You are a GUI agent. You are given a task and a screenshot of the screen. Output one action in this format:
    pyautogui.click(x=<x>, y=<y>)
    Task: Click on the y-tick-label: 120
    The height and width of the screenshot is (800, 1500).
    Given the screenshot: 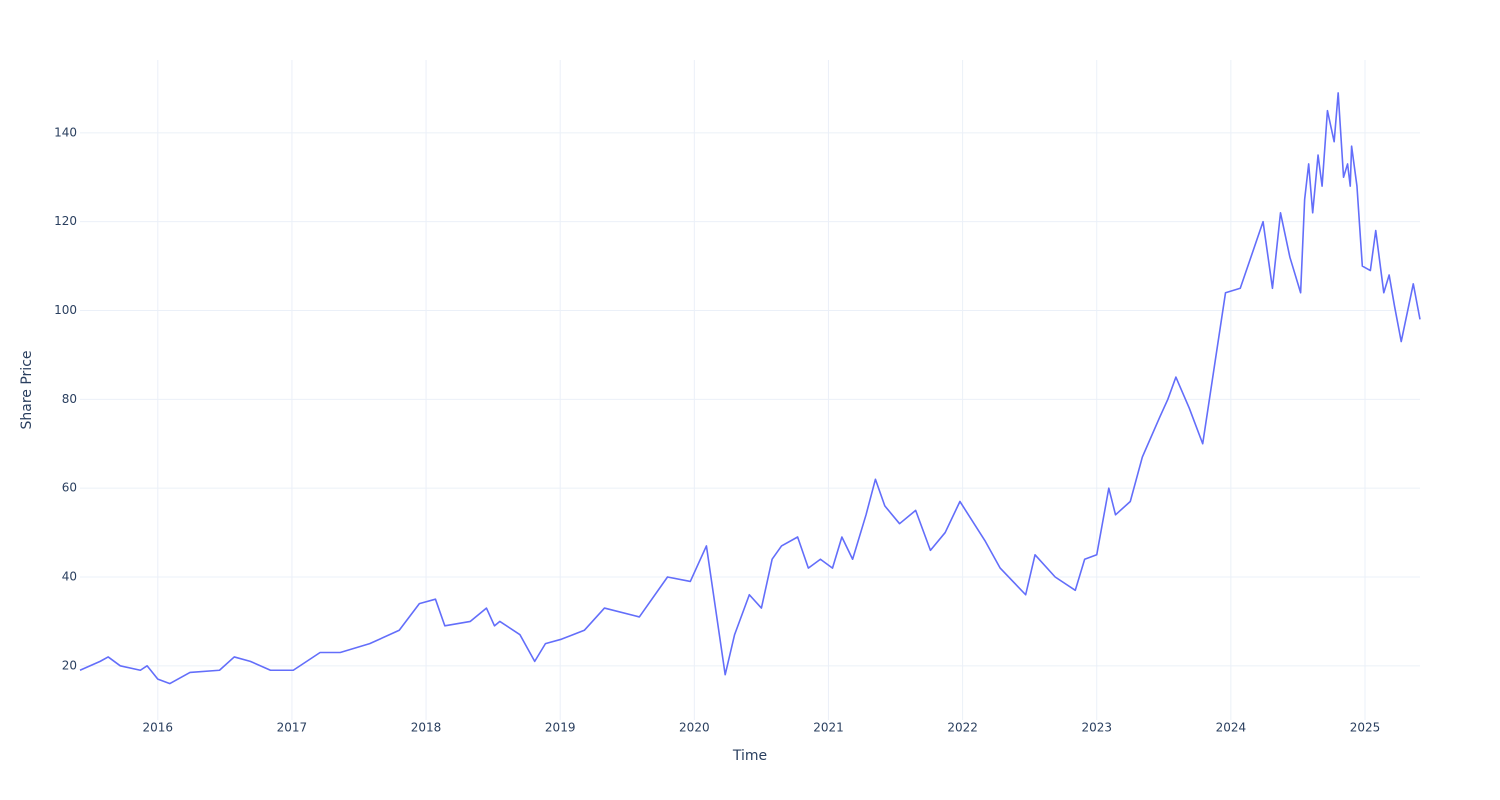 What is the action you would take?
    pyautogui.click(x=65, y=221)
    